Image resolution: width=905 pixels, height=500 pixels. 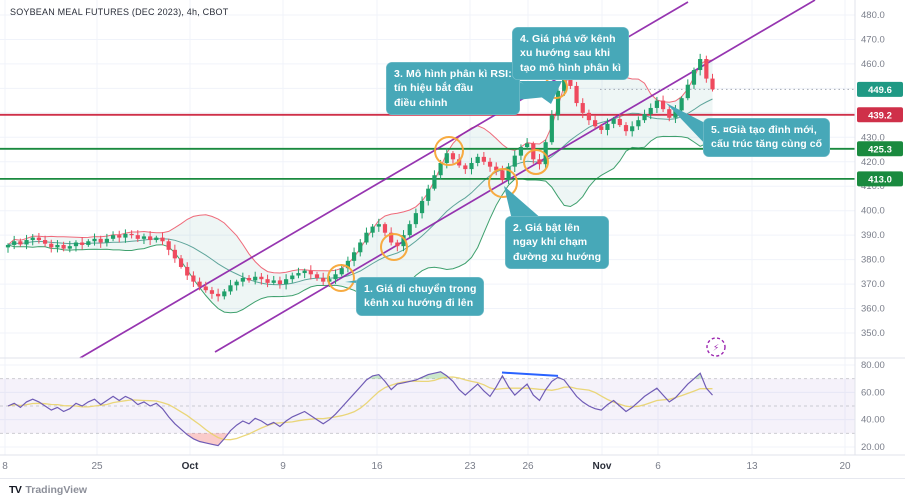 I want to click on svg-text: 80.00, so click(x=873, y=365).